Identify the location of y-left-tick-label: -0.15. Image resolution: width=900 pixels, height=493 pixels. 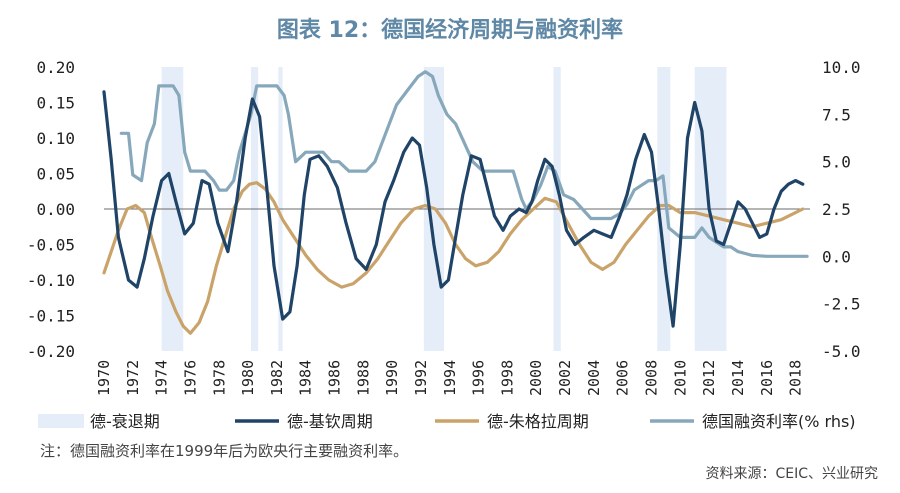
(51, 316).